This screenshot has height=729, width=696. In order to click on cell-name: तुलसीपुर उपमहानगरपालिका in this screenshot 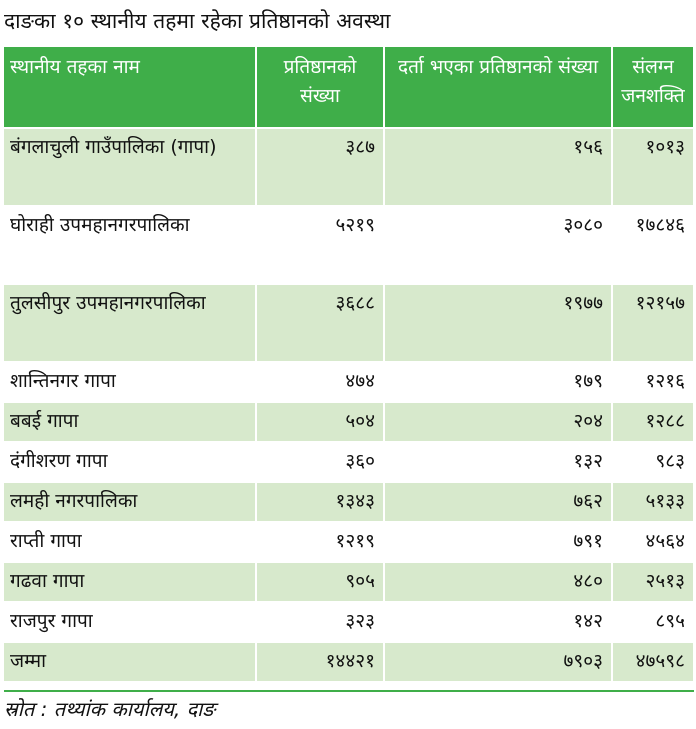, I will do `click(130, 323)`.